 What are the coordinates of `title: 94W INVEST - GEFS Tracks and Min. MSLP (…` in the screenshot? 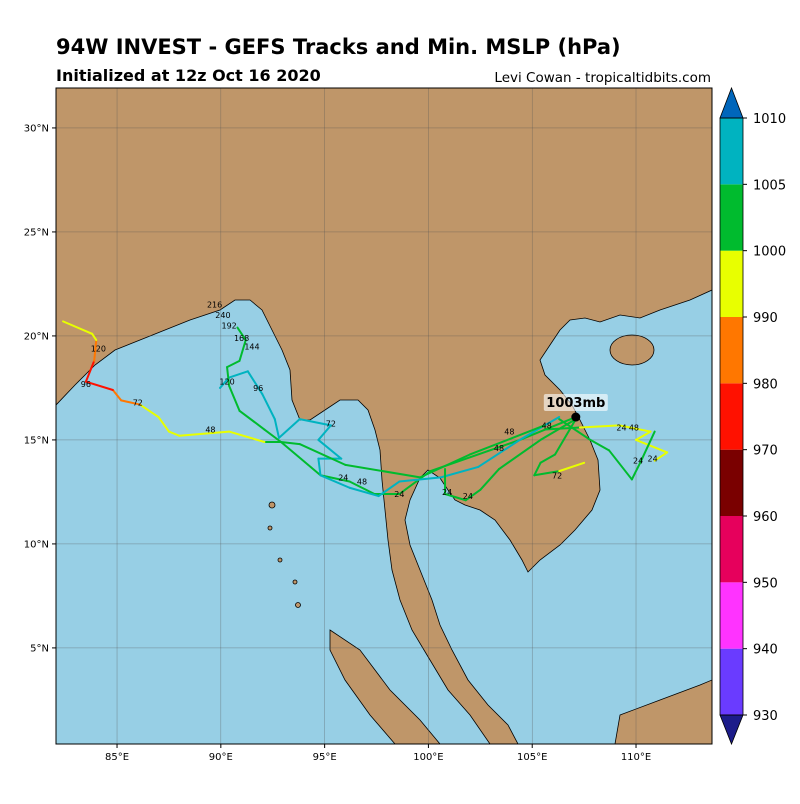 It's located at (338, 47).